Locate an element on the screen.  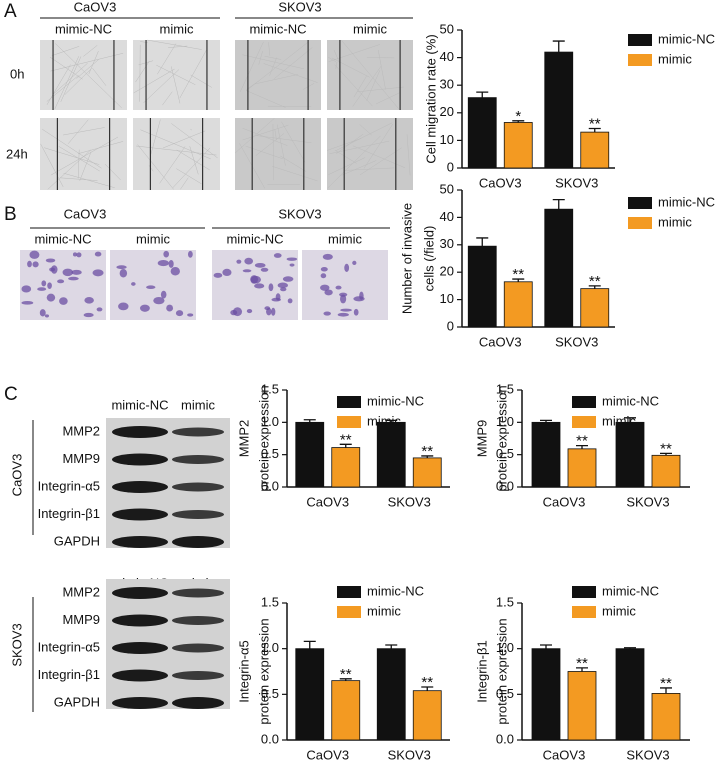
protein-label: Integrin-β1 is located at coordinates (69, 513).